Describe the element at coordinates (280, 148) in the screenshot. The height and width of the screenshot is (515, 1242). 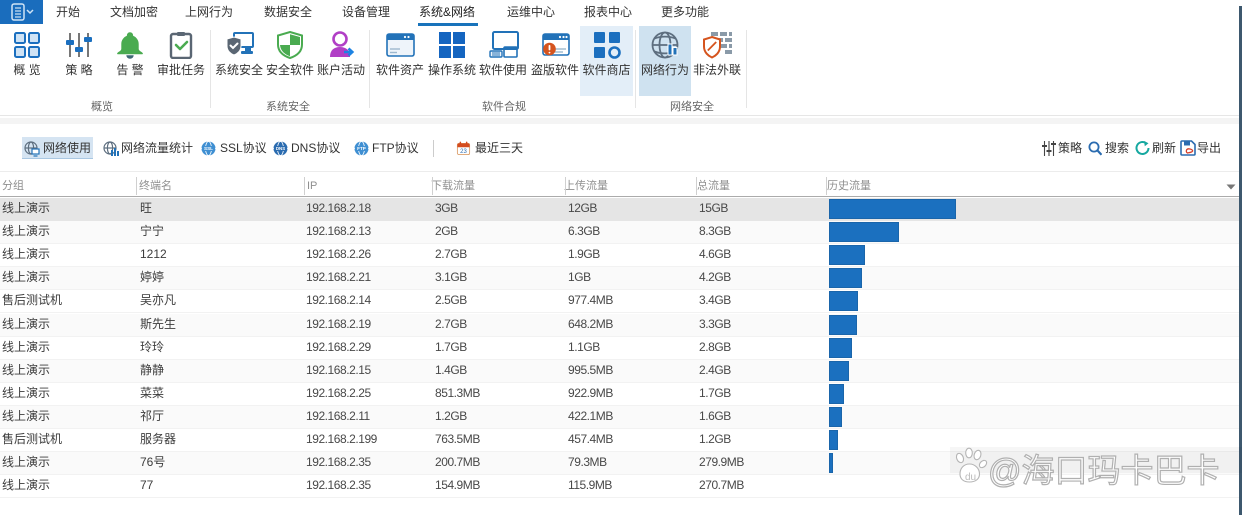
I see `svg-text: DNS` at that location.